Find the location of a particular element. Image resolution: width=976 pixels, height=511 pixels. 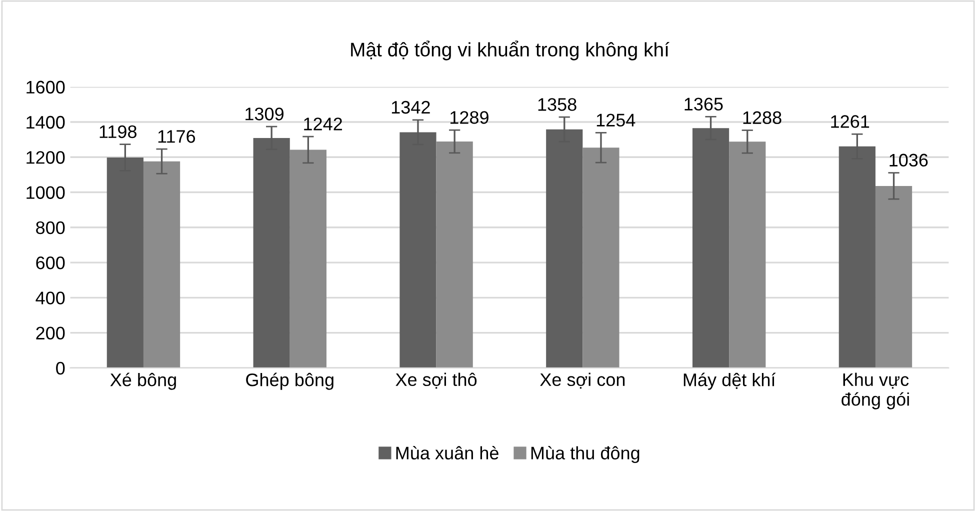

y-tick-label: 0 is located at coordinates (60, 368).